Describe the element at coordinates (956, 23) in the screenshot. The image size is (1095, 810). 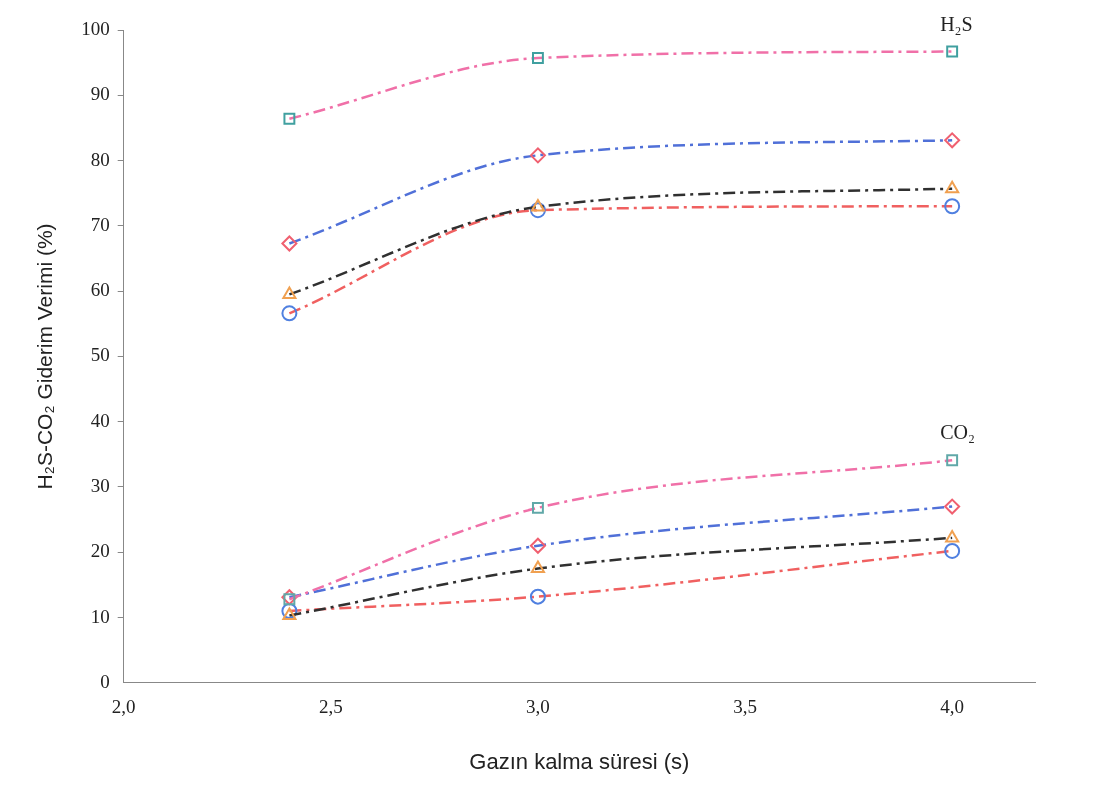
I see `annotation: H₂S` at that location.